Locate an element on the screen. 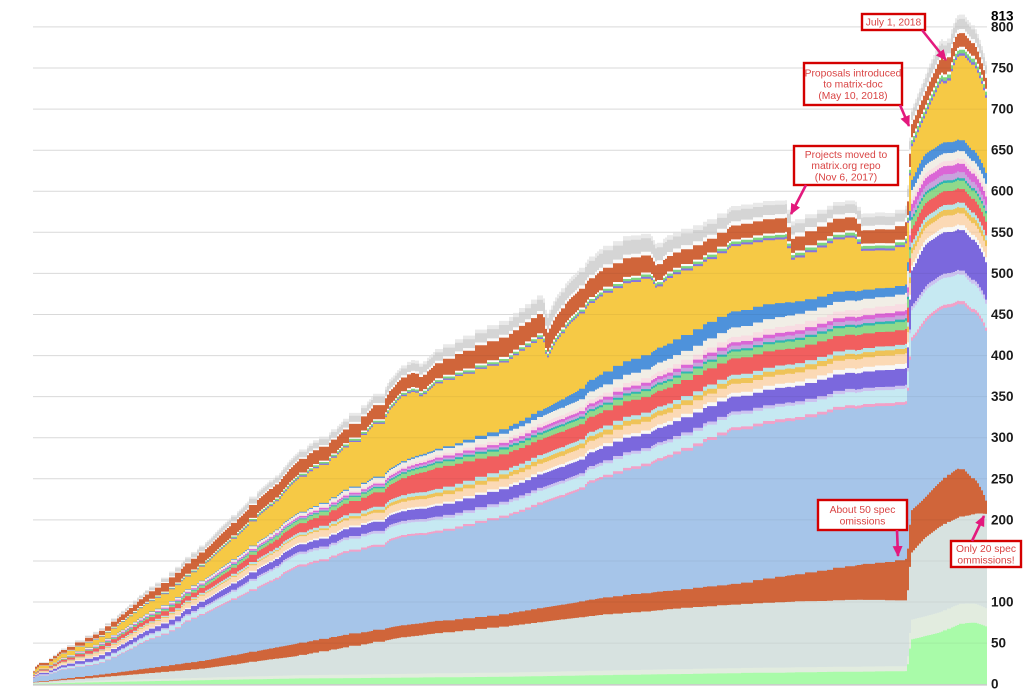 This screenshot has width=1024, height=691. svg-text: 600 is located at coordinates (1002, 191).